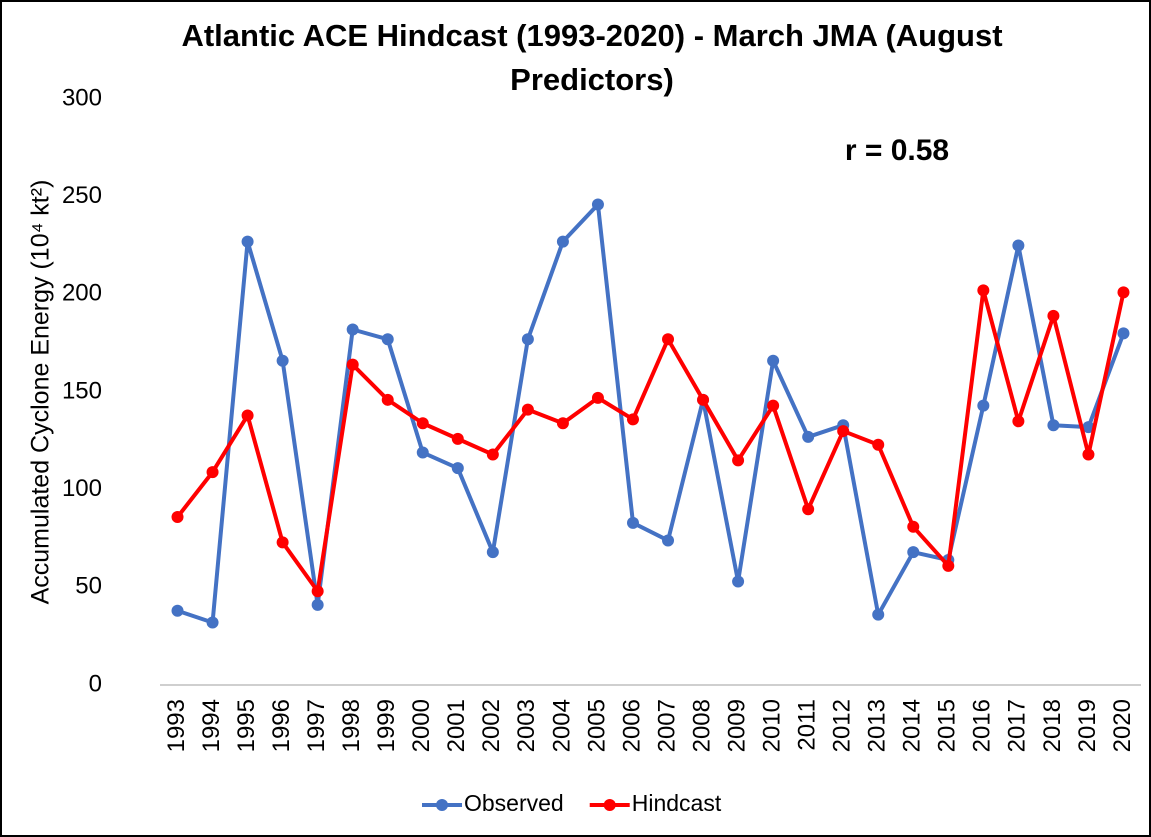 The image size is (1151, 837). I want to click on x-tick-label: 1993, so click(176, 725).